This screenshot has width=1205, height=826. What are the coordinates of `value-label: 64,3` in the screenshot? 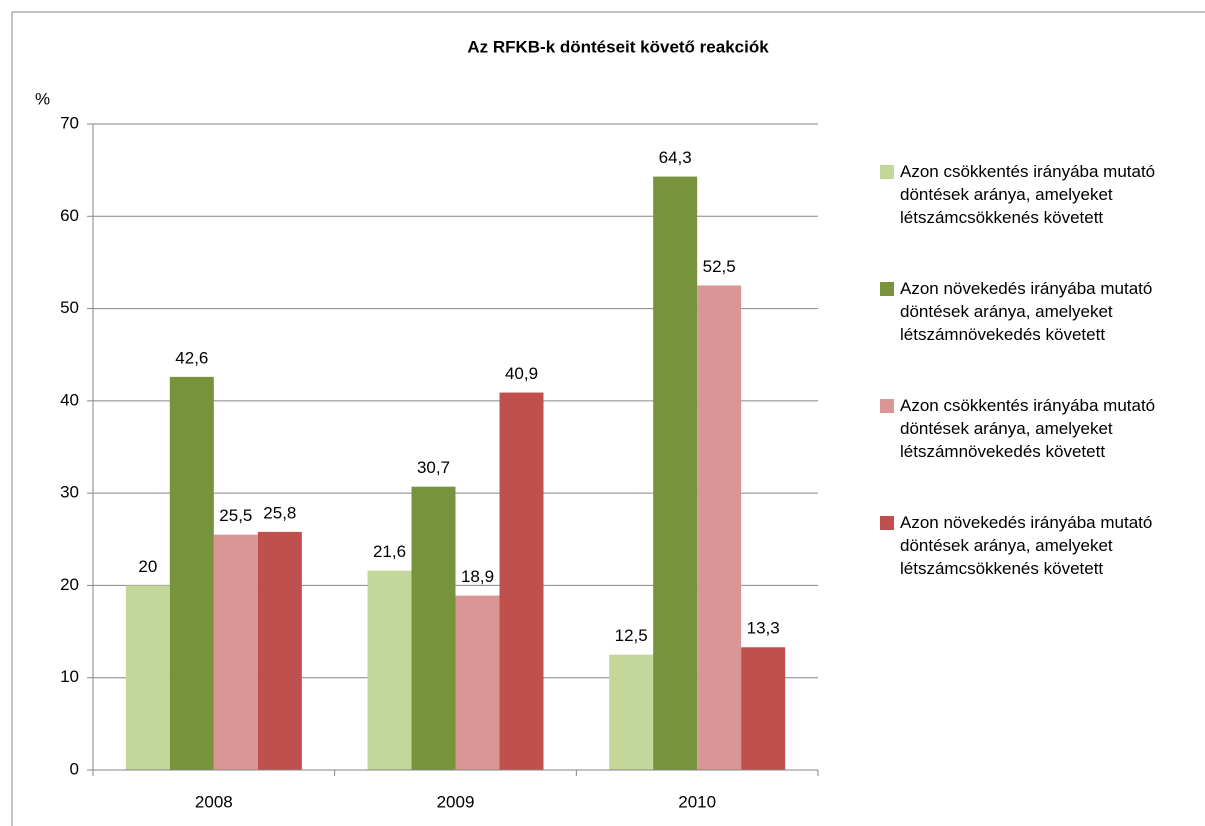 It's located at (675, 157).